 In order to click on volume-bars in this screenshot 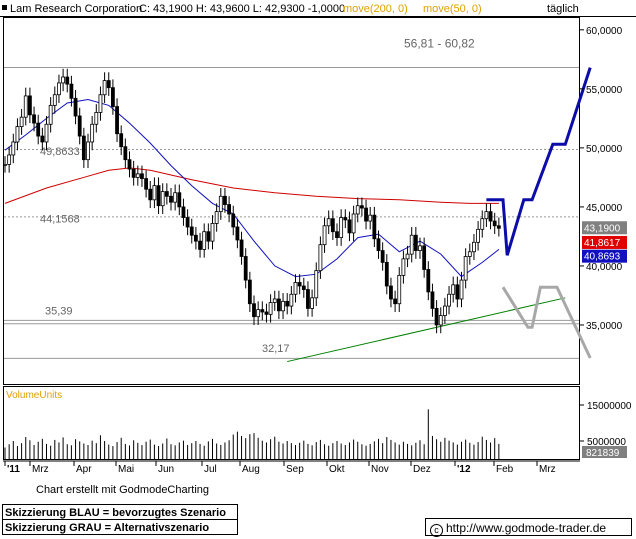, I will do `click(252, 434)`.